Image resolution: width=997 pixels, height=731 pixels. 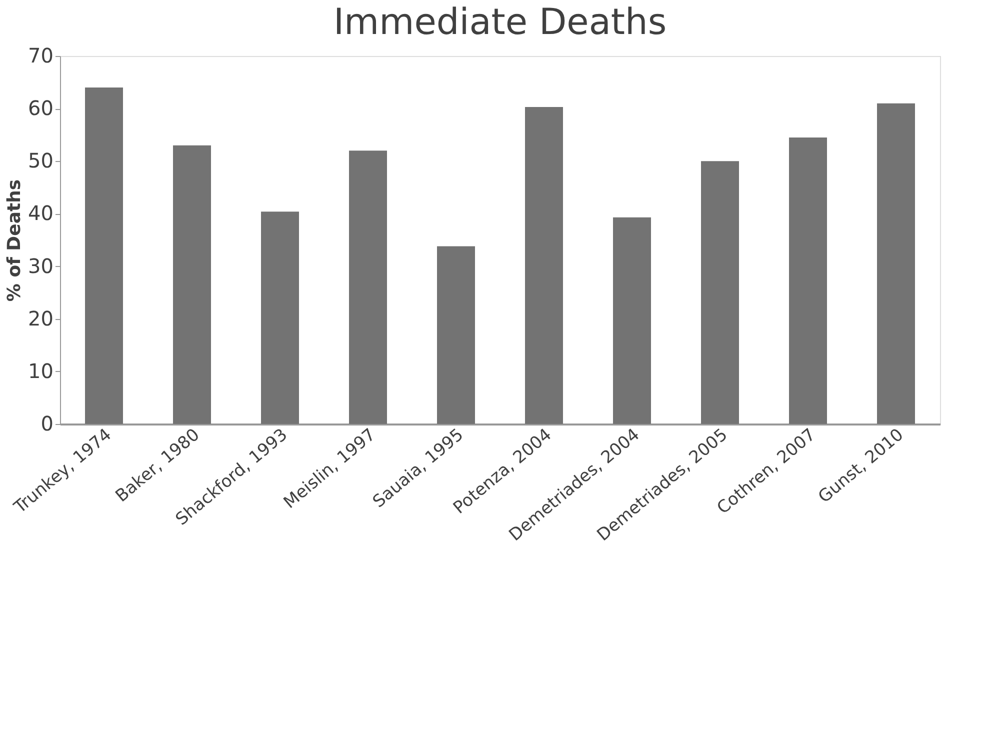 I want to click on y-axis-title: % of Deaths, so click(x=15, y=240).